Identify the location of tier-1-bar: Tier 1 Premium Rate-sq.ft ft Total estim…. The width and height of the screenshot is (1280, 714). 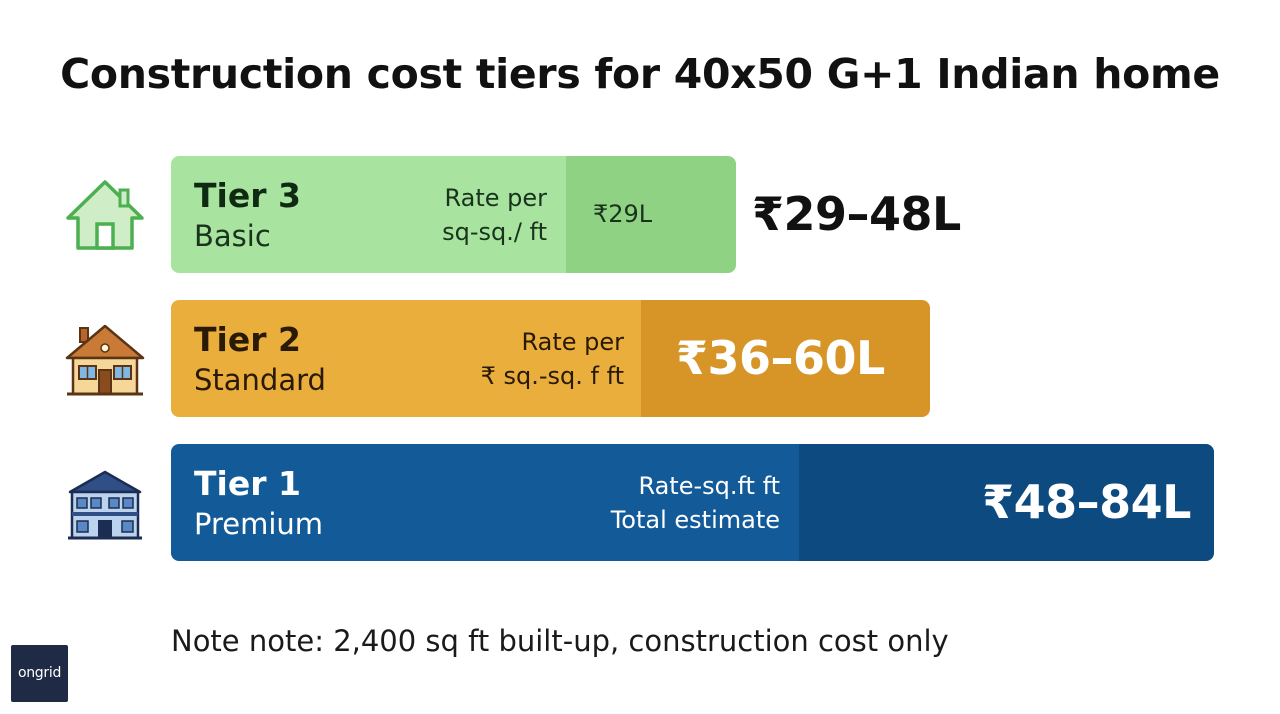
(692, 502).